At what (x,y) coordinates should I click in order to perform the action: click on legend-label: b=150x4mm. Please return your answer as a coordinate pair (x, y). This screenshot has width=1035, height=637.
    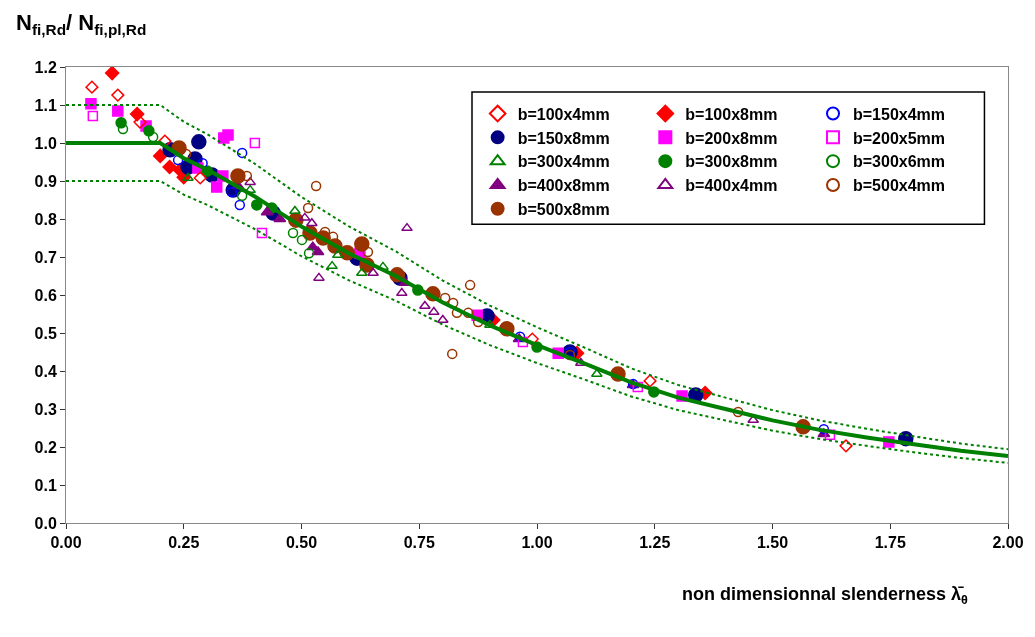
    Looking at the image, I should click on (899, 114).